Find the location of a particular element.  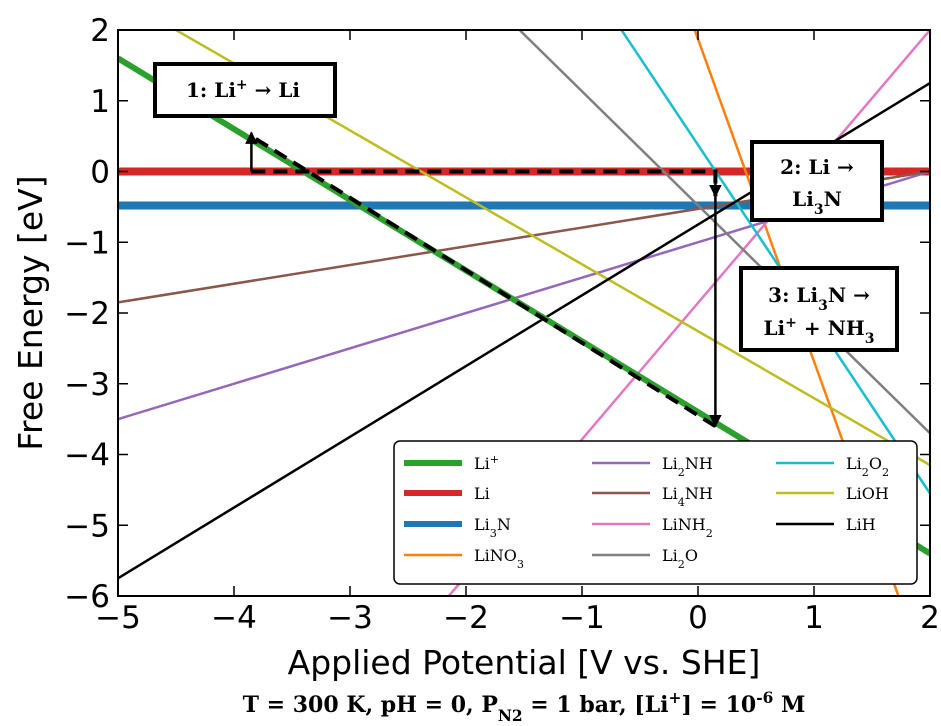

legend-entry-2: Li3N is located at coordinates (457, 527).